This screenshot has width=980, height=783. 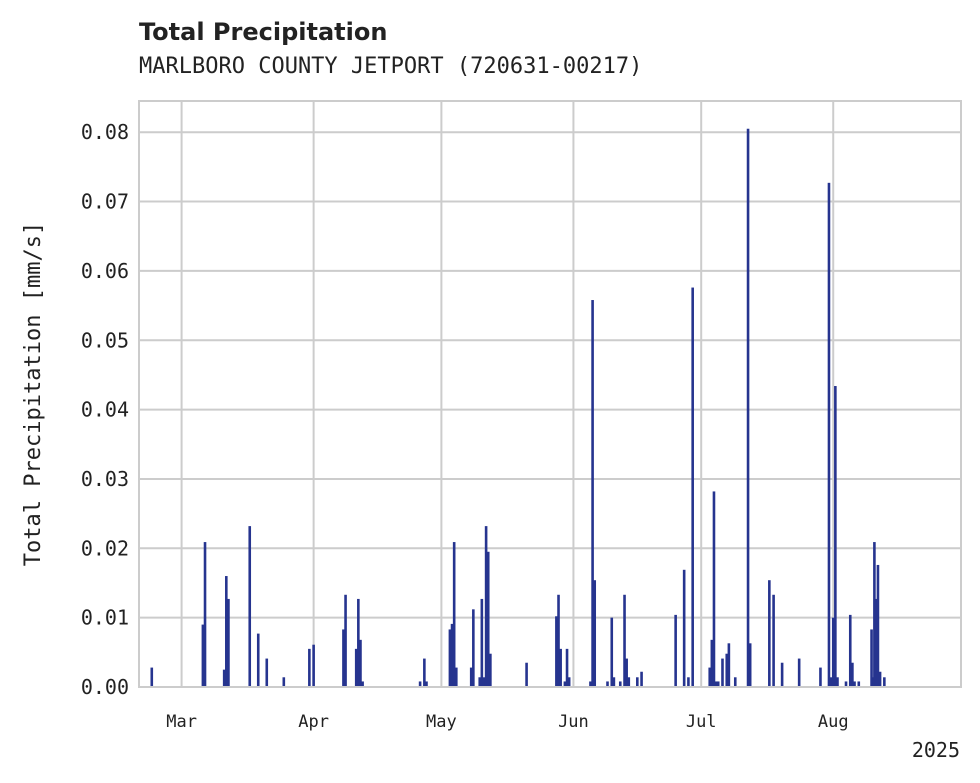 I want to click on y-tick-label: 0.01, so click(x=105, y=618).